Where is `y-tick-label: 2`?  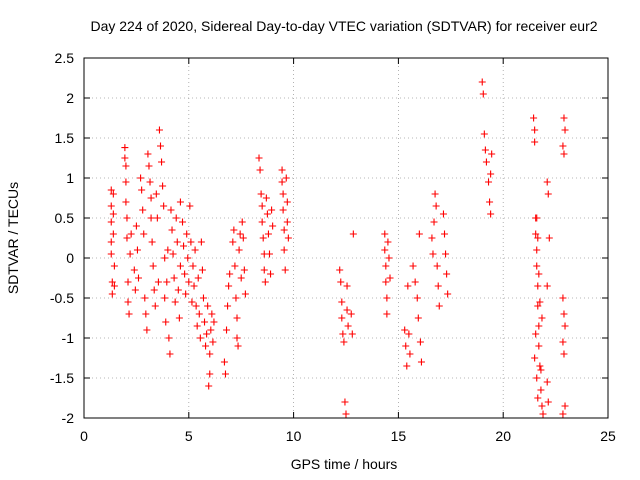
y-tick-label: 2 is located at coordinates (70, 98).